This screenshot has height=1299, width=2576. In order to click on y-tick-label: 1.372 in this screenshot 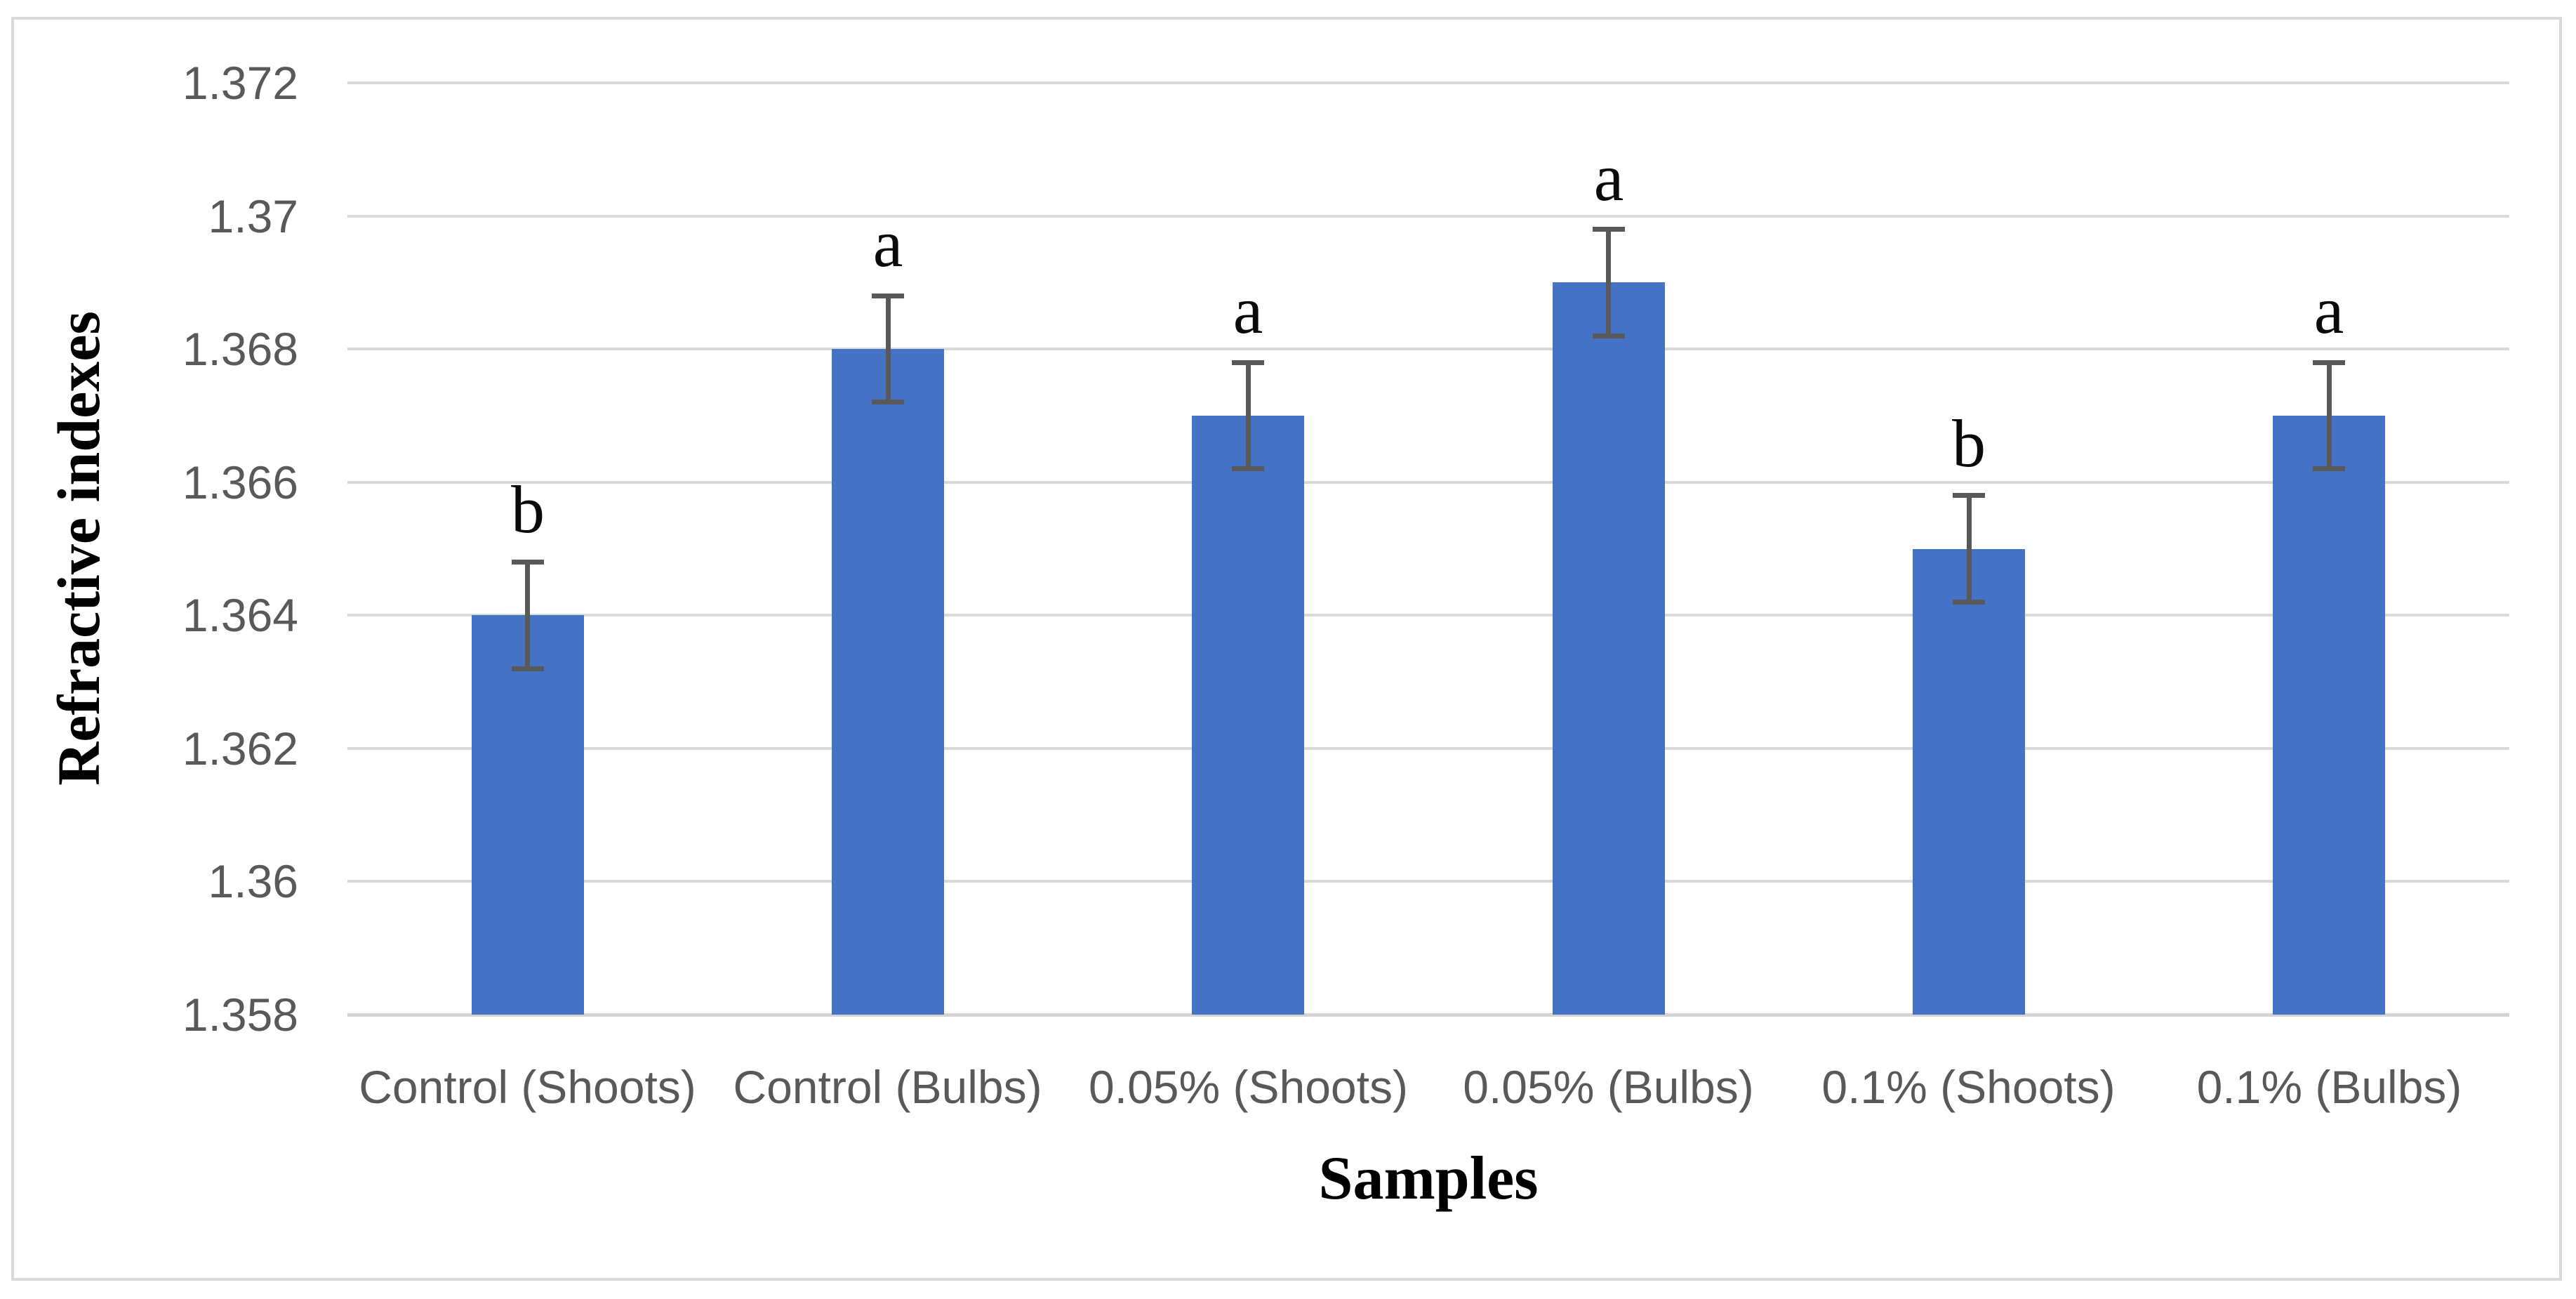, I will do `click(240, 83)`.